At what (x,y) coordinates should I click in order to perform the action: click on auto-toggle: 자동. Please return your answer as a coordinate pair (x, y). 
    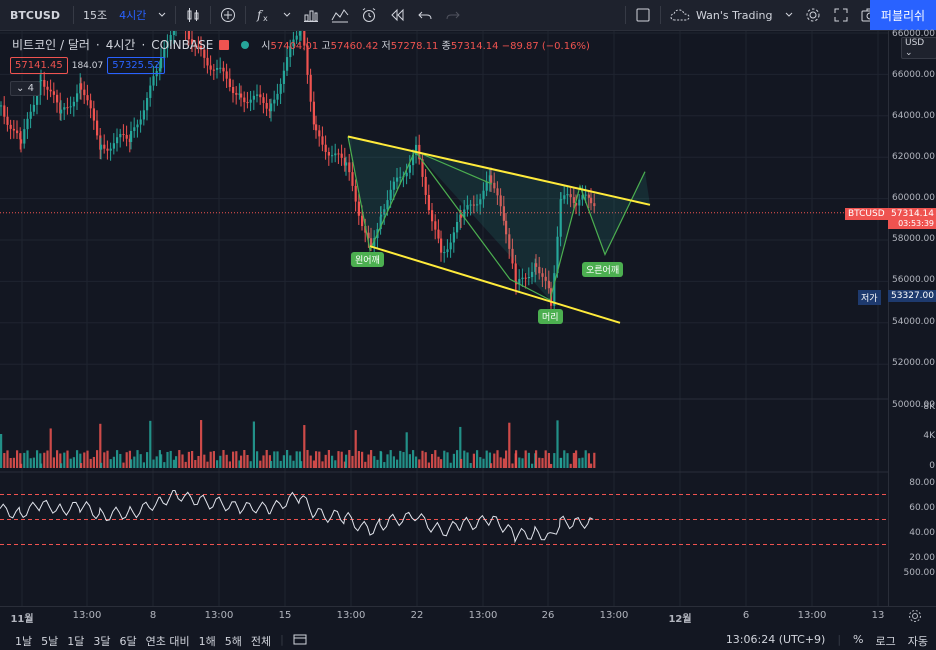
    Looking at the image, I should click on (918, 641).